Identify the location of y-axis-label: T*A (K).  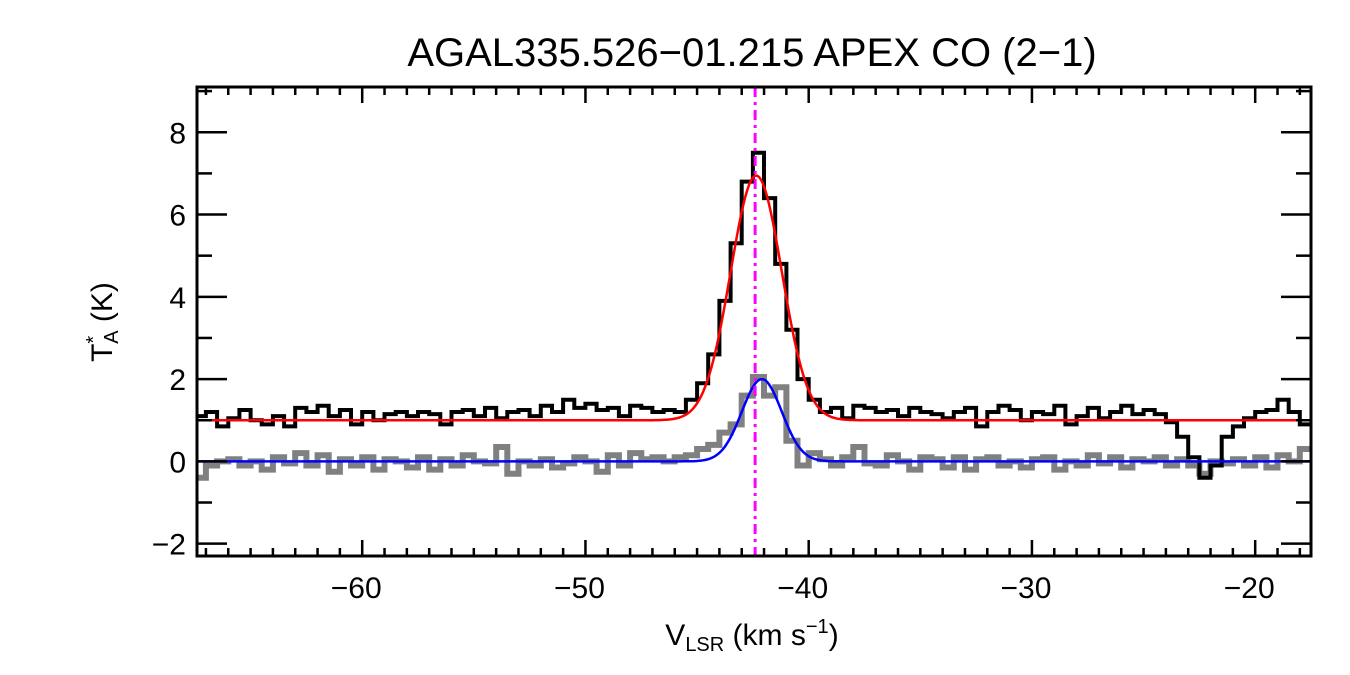
(103, 322).